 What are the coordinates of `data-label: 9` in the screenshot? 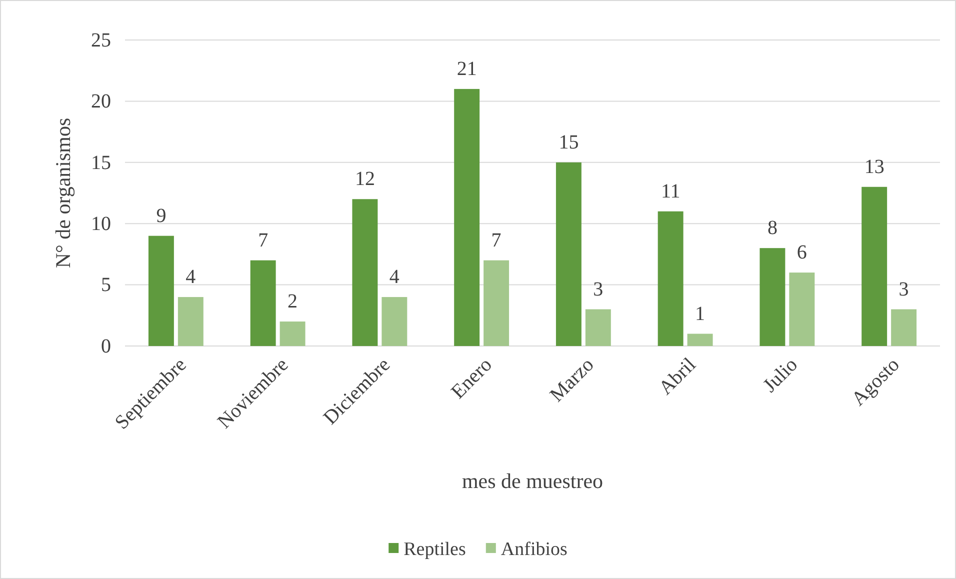 It's located at (161, 215).